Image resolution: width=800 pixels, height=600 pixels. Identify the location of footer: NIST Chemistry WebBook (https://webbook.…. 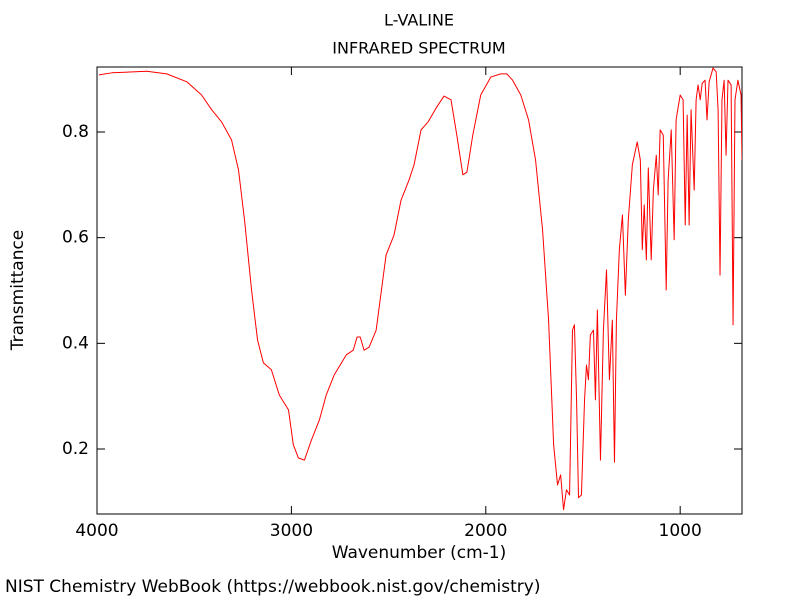
(272, 587).